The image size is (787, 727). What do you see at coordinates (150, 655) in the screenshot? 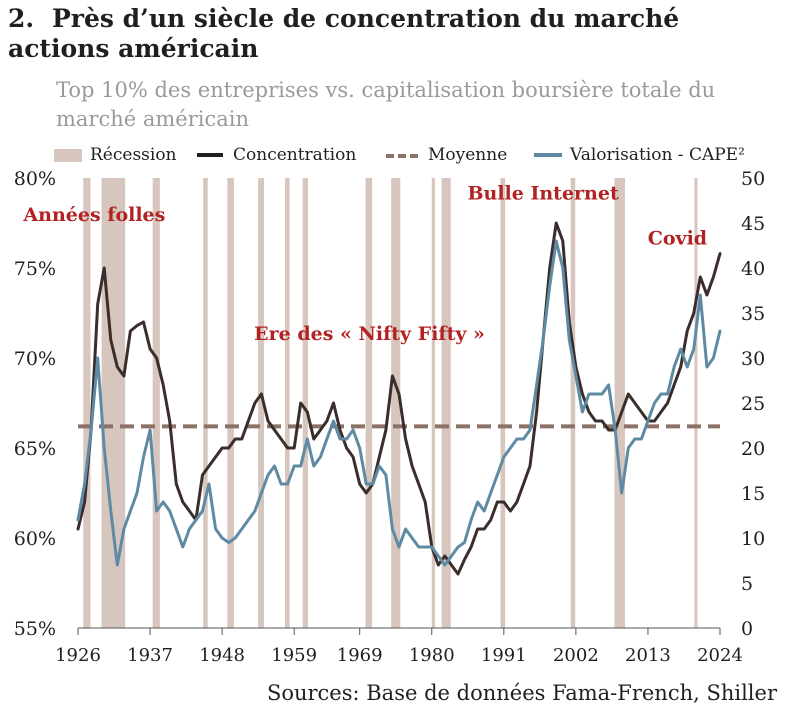
I see `x-tick-label-1937: 1937` at bounding box center [150, 655].